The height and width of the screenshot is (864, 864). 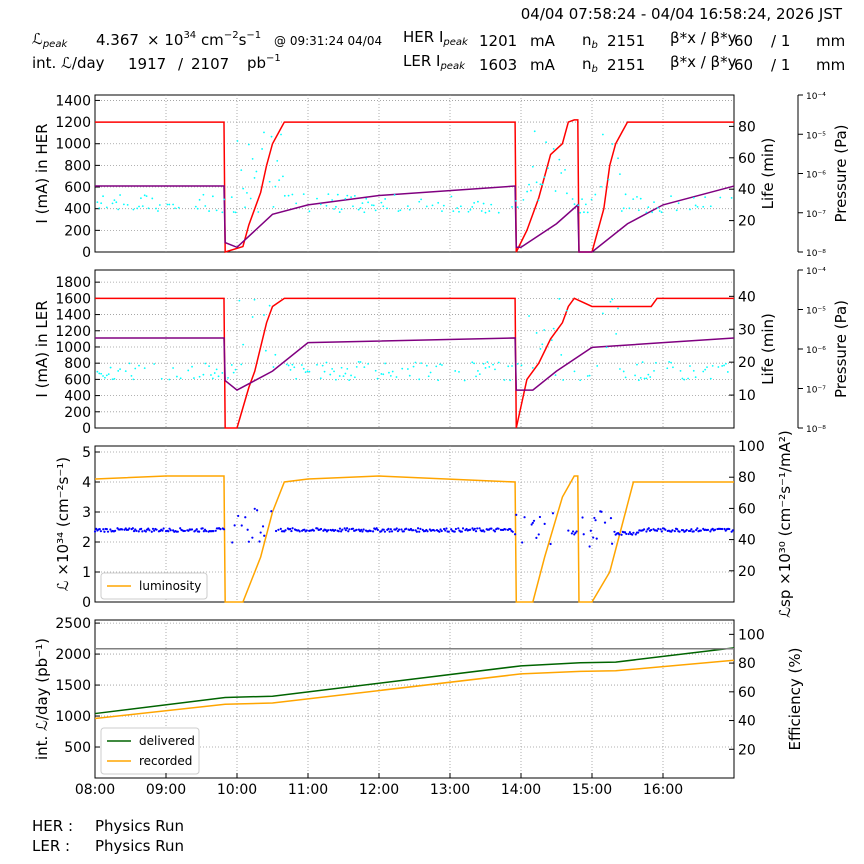 I want to click on ytick-label: 400, so click(x=77, y=210).